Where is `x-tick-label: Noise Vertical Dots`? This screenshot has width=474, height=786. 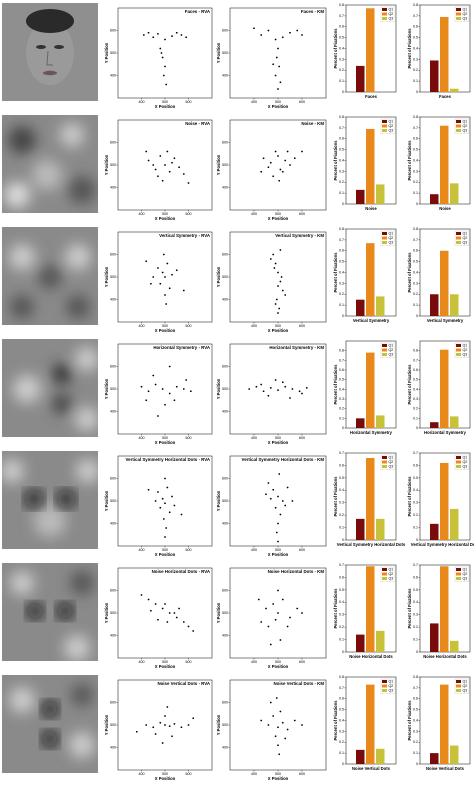
x-tick-label: Noise Vertical Dots is located at coordinates (371, 768).